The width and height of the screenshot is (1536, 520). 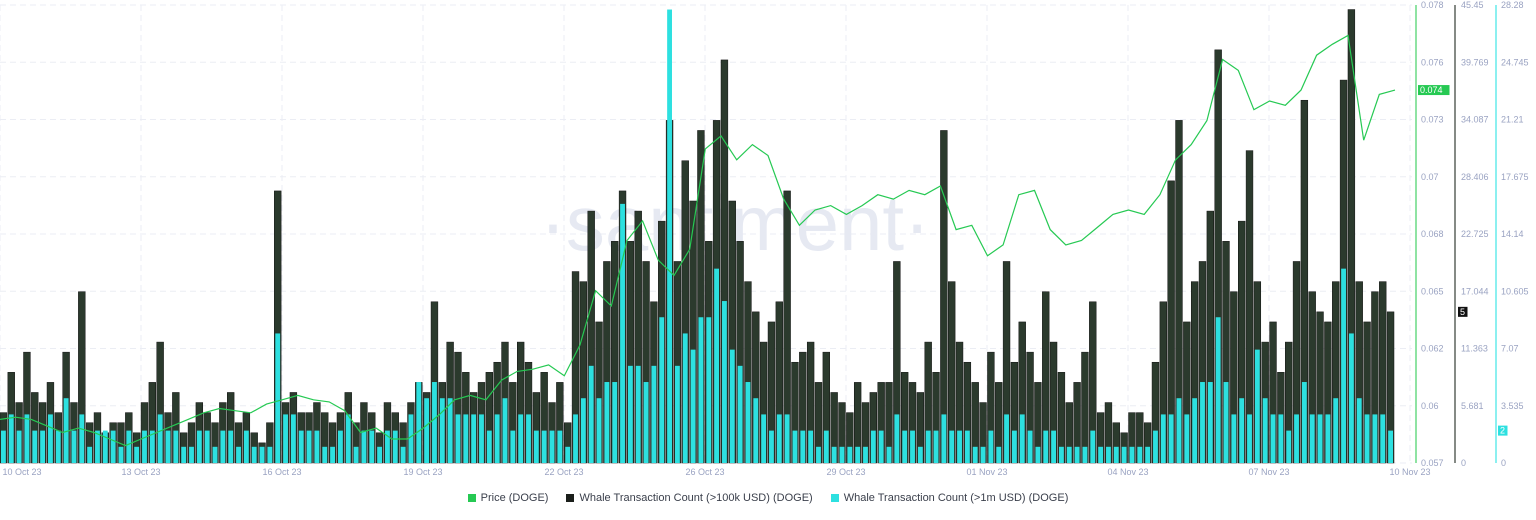 I want to click on last-value-label: 2, so click(x=1502, y=431).